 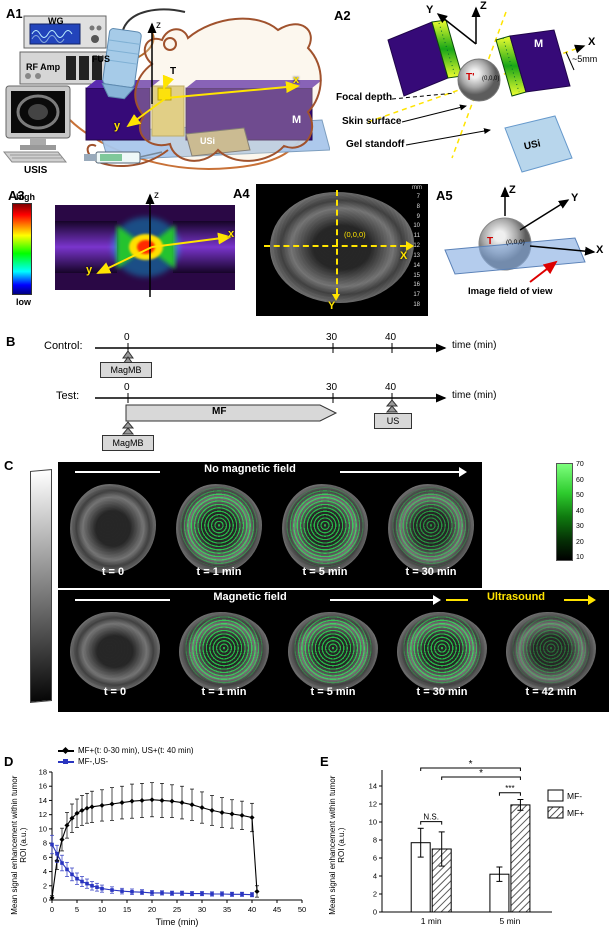 I want to click on svg-text: 25, so click(x=177, y=909).